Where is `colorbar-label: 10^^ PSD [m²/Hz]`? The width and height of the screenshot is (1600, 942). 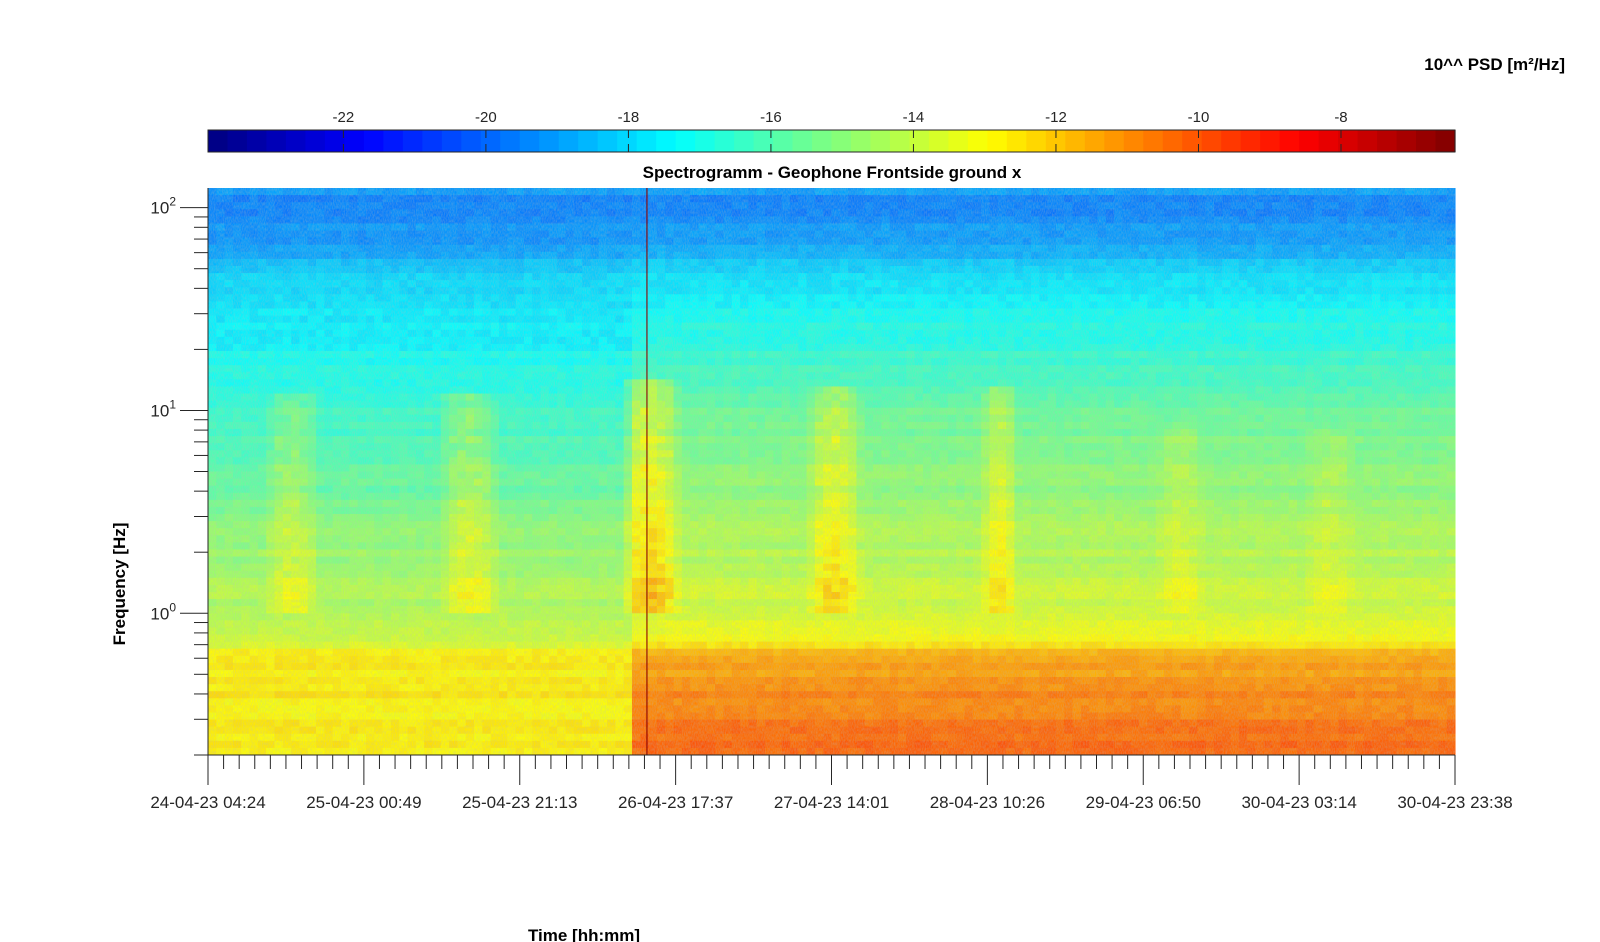
colorbar-label: 10^^ PSD [m²/Hz] is located at coordinates (1494, 64).